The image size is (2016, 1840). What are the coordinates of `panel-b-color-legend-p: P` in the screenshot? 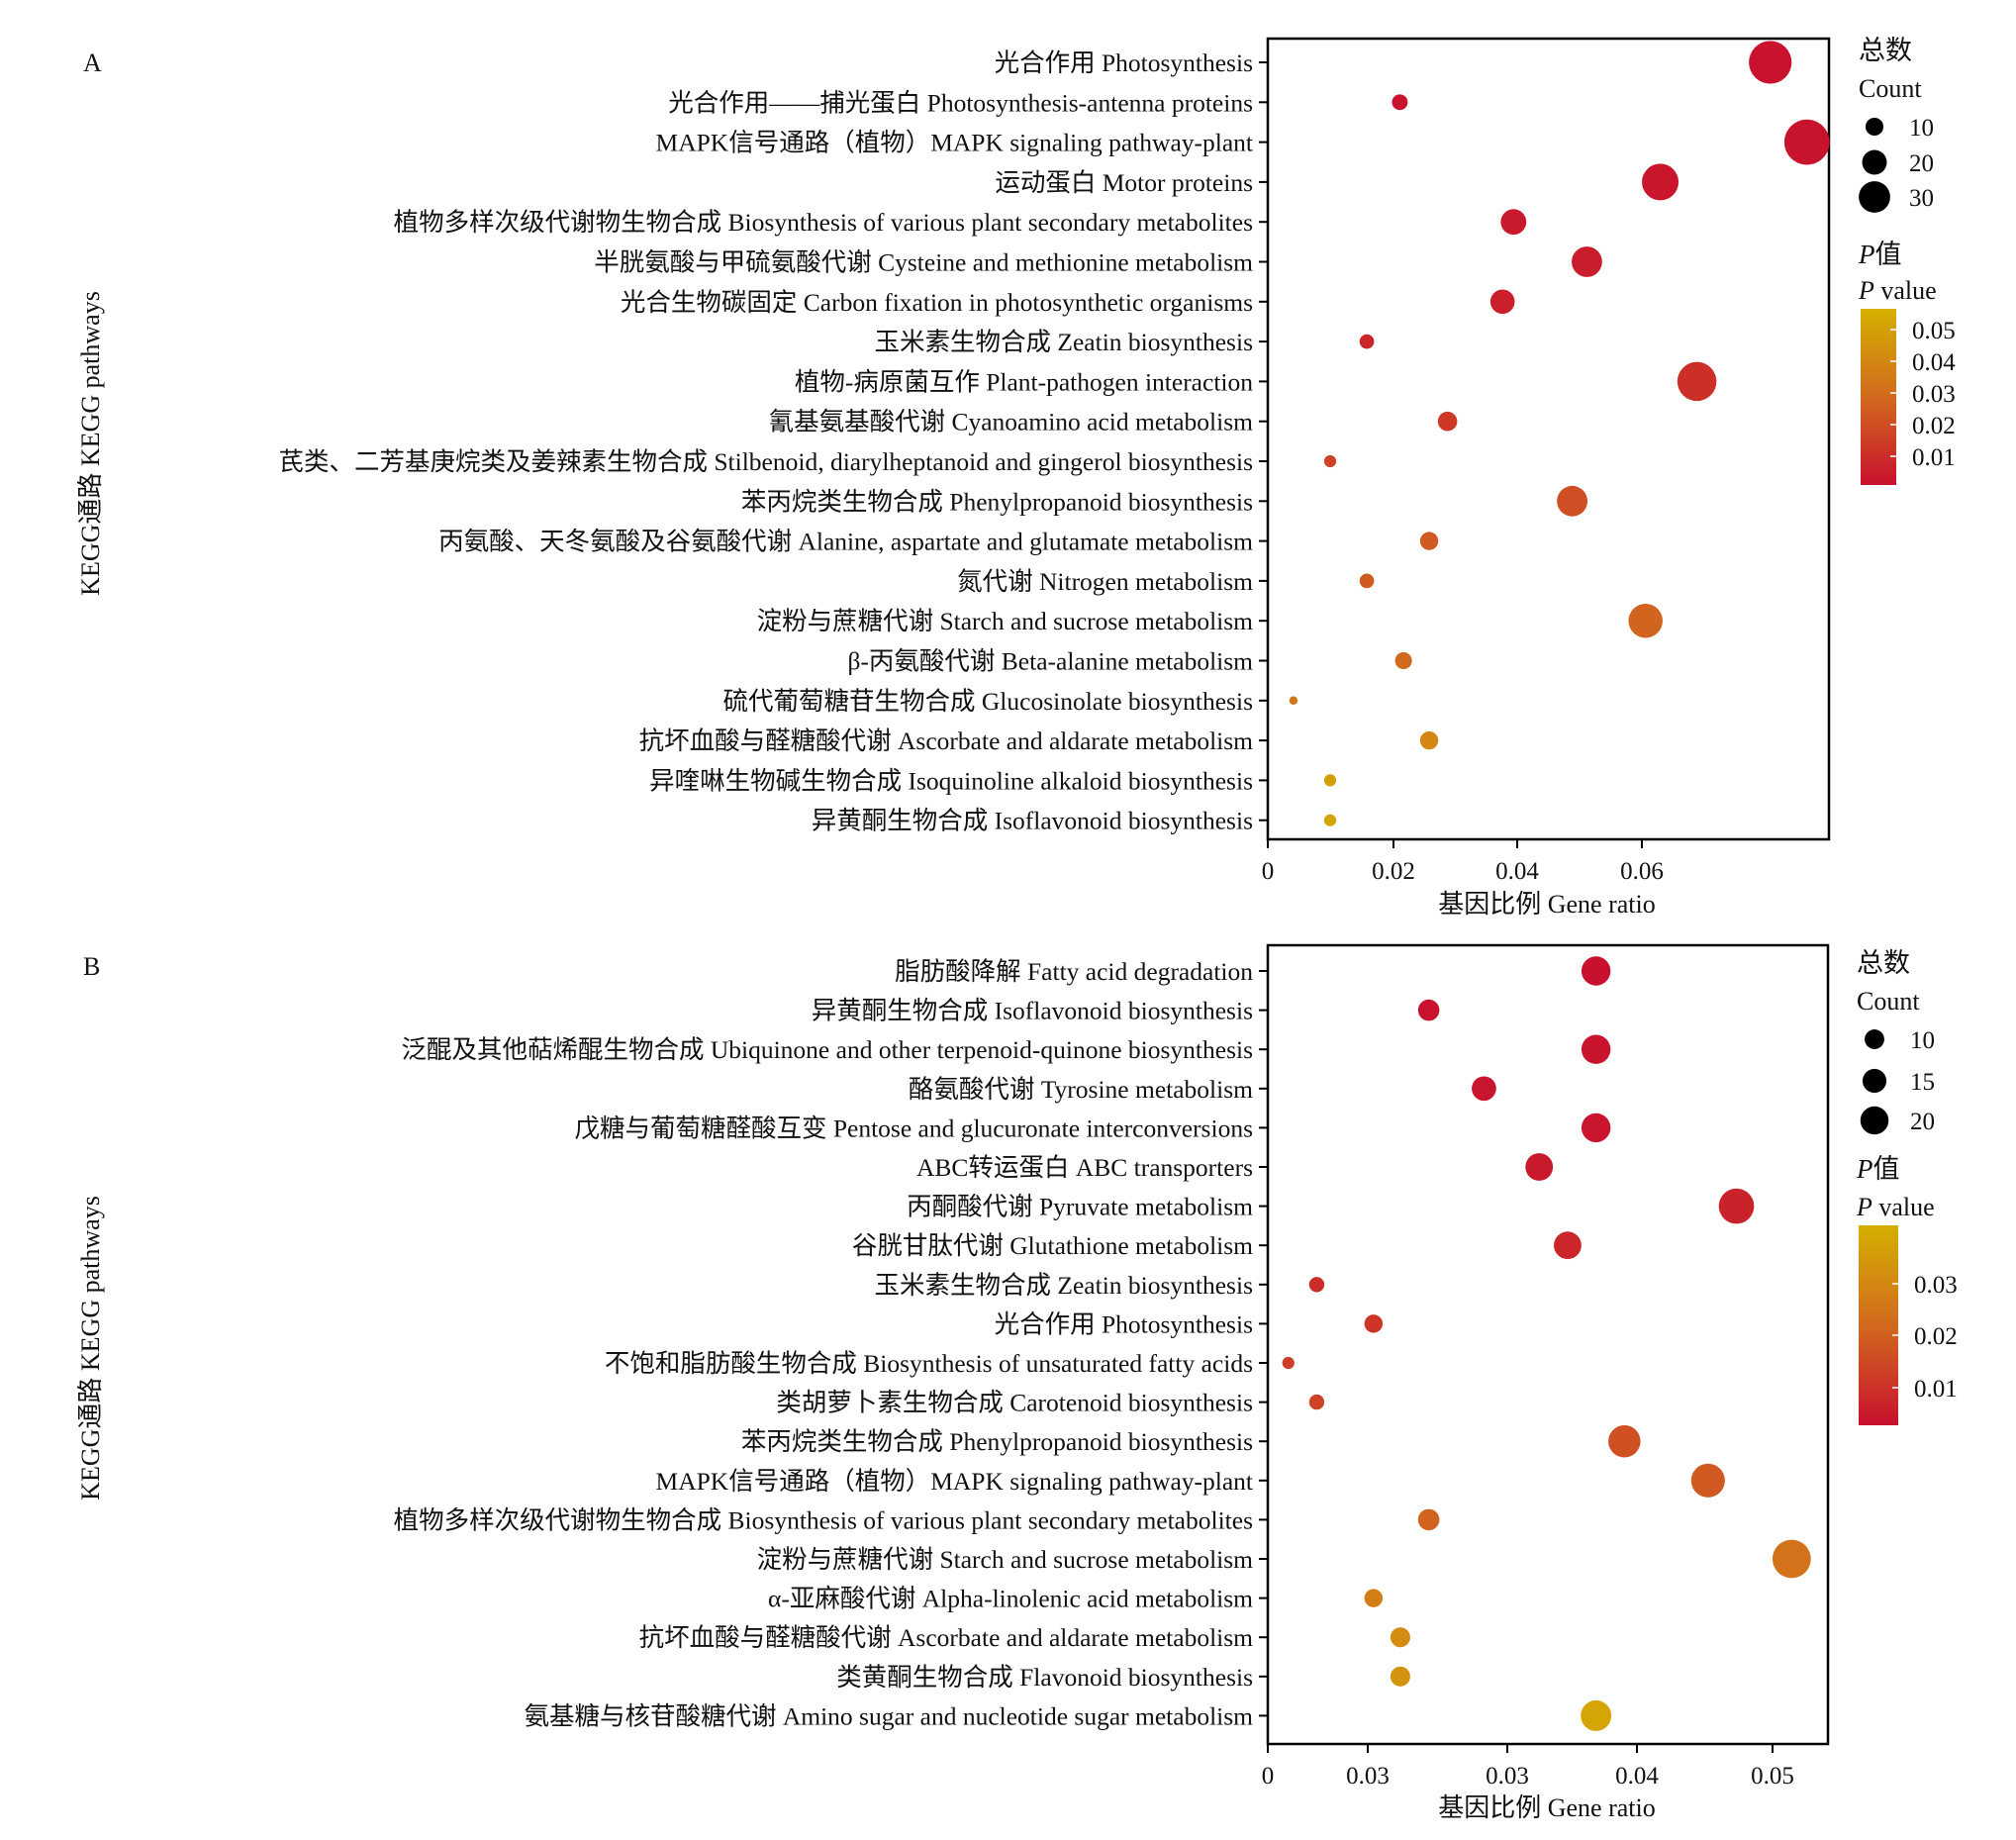 It's located at (1865, 1169).